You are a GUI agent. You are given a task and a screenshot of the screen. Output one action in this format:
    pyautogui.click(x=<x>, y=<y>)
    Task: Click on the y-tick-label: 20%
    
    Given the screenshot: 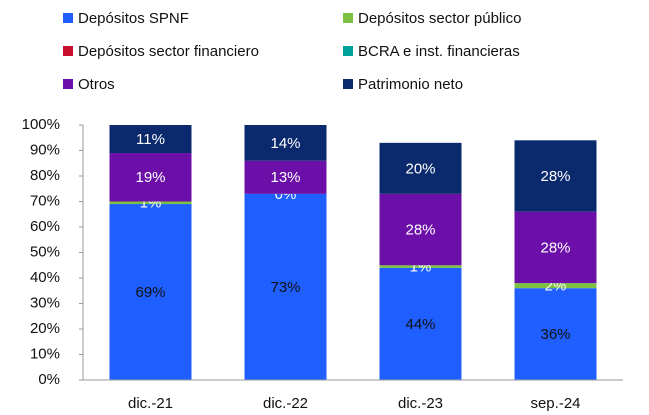 What is the action you would take?
    pyautogui.click(x=45, y=328)
    